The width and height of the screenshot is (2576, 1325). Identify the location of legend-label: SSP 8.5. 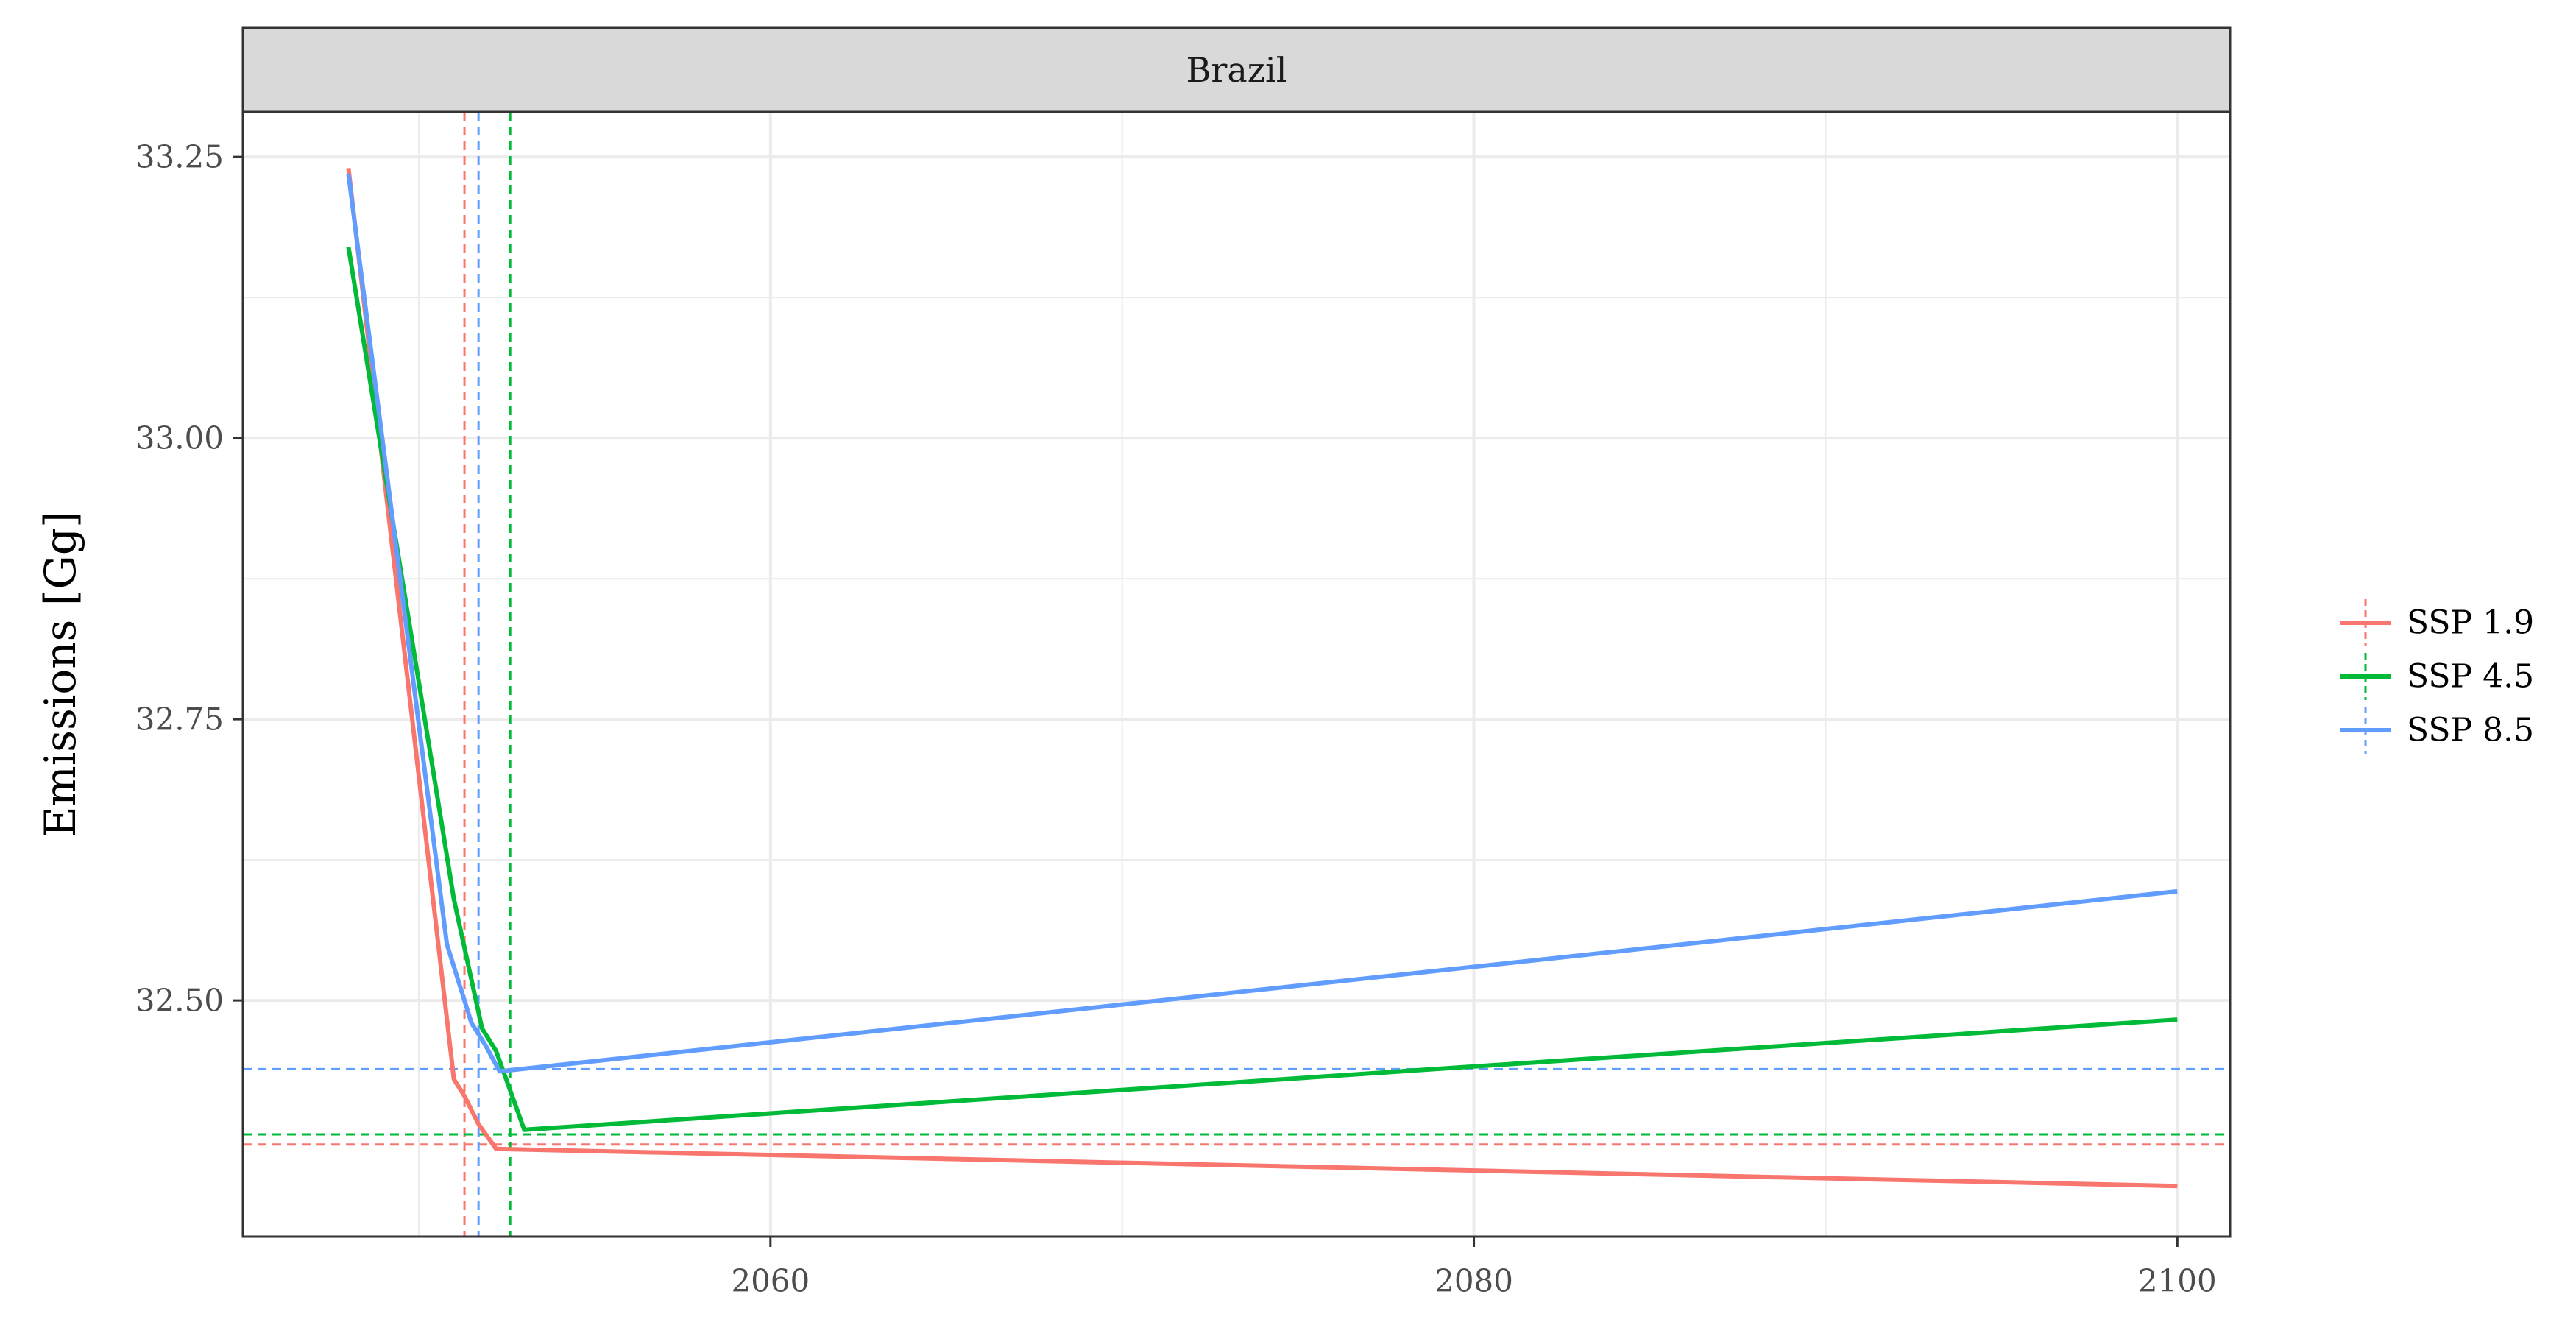
(2470, 730).